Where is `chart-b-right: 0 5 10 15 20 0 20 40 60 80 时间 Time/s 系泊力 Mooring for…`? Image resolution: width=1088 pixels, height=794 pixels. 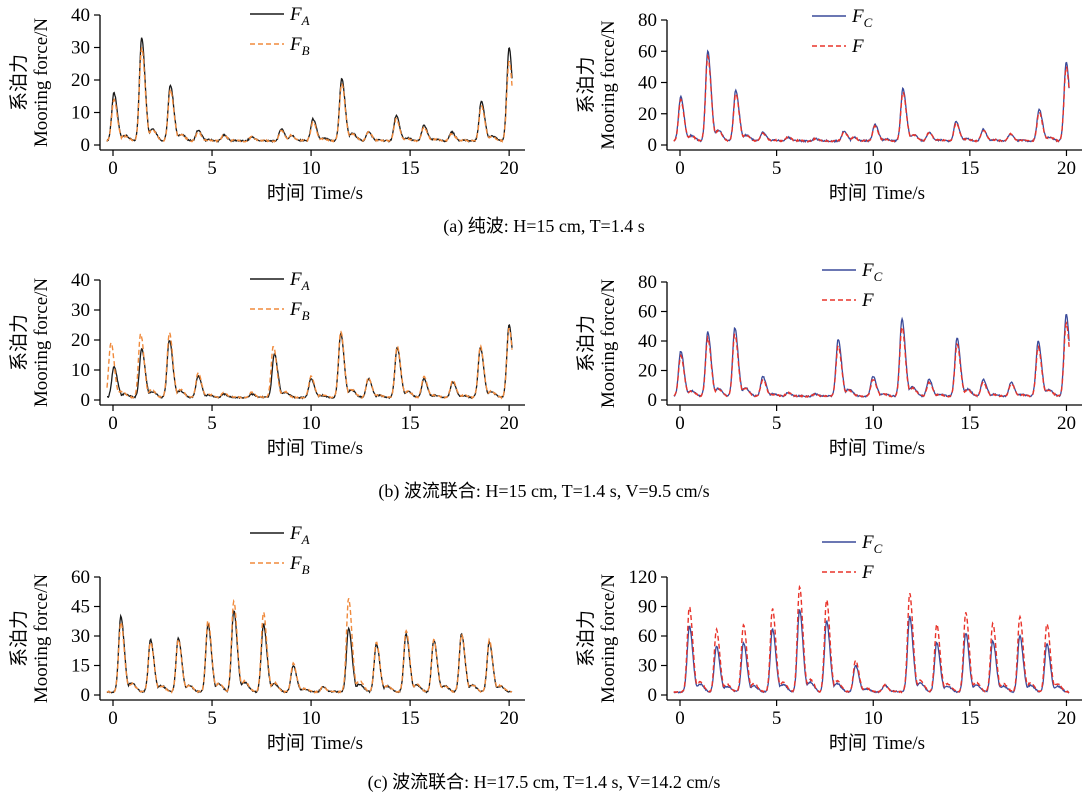 chart-b-right: 0 5 10 15 20 0 20 40 60 80 时间 Time/s 系泊力 Mooring for… is located at coordinates (828, 359).